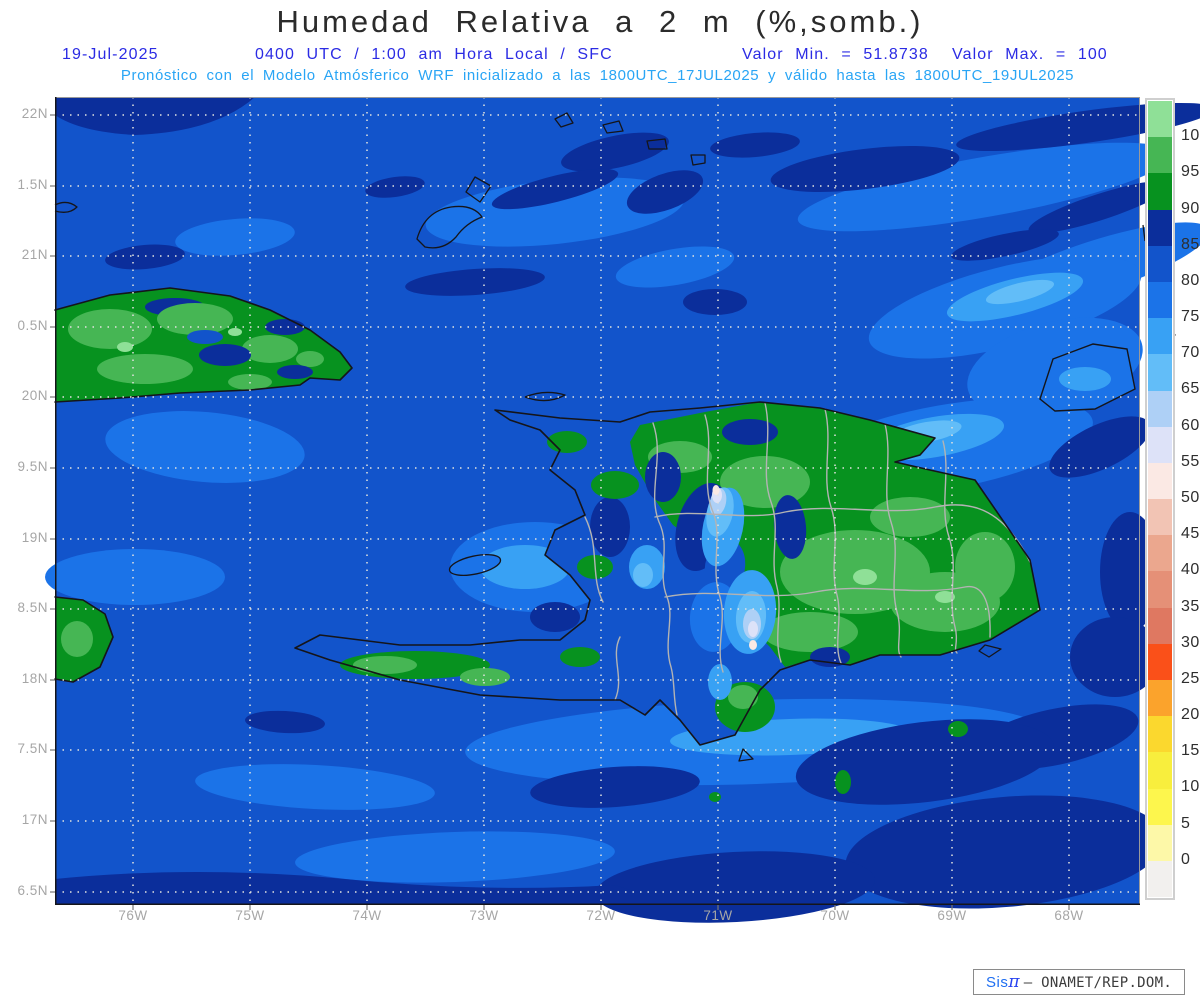 The width and height of the screenshot is (1200, 995). Describe the element at coordinates (718, 915) in the screenshot. I see `lon-tick-label: 71W` at that location.